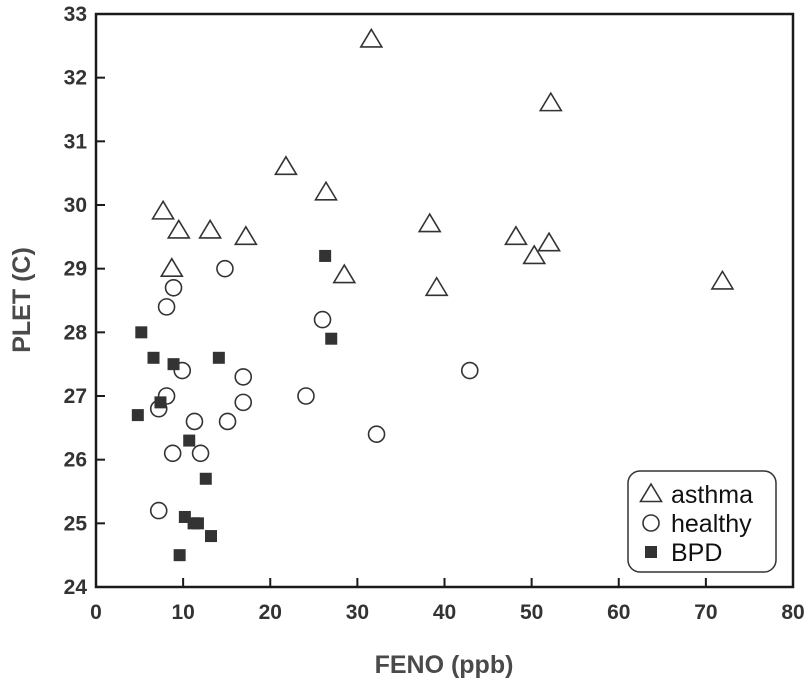 This screenshot has width=808, height=688. I want to click on y-tick-label: 30, so click(75, 205).